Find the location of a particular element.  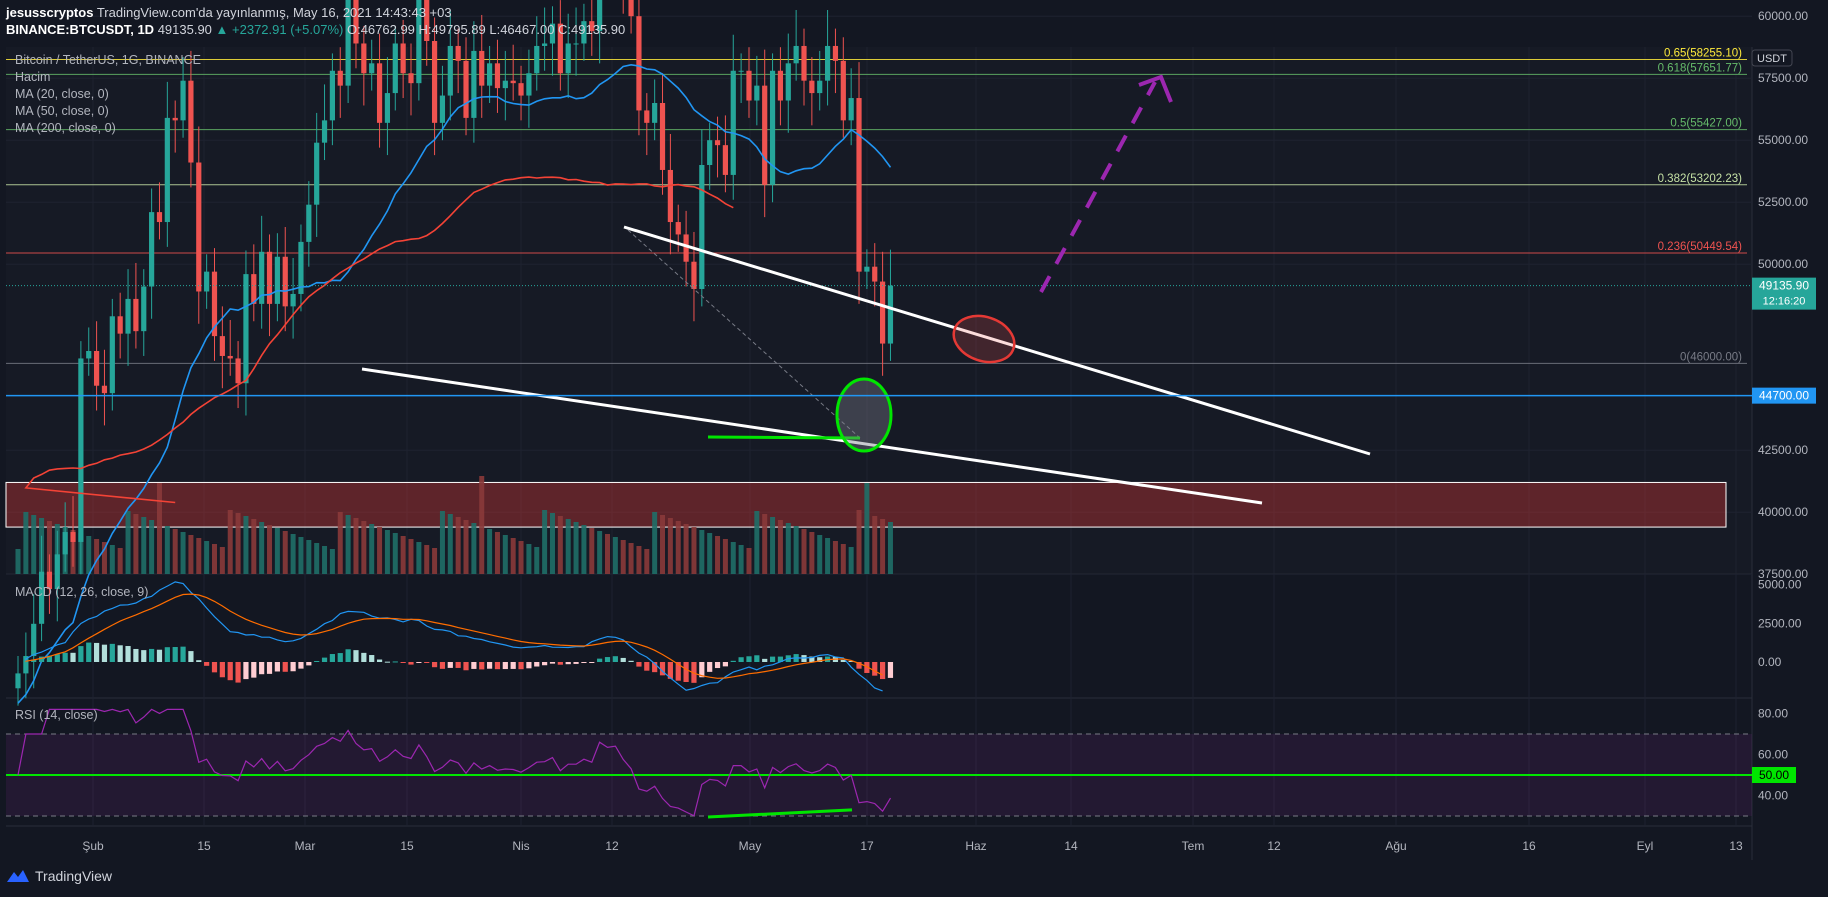

upper-trendline is located at coordinates (997, 340).